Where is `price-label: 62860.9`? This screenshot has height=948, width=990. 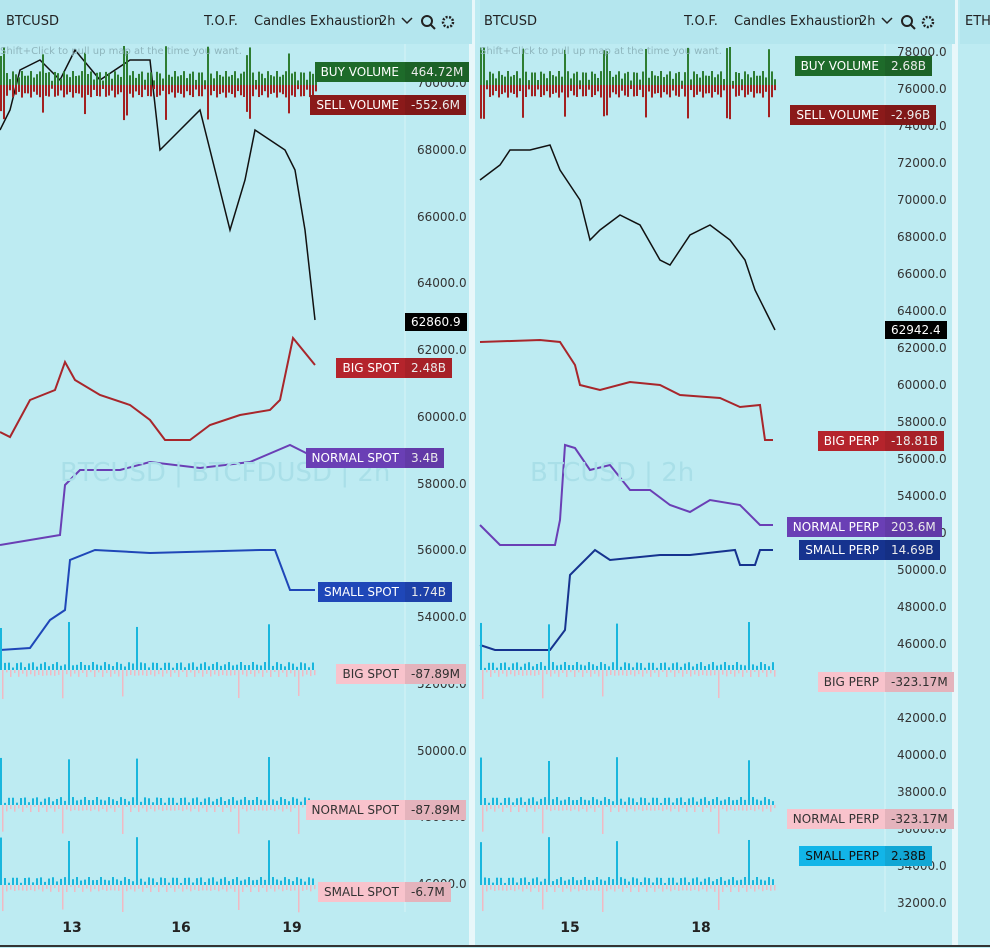 price-label: 62860.9 is located at coordinates (436, 322).